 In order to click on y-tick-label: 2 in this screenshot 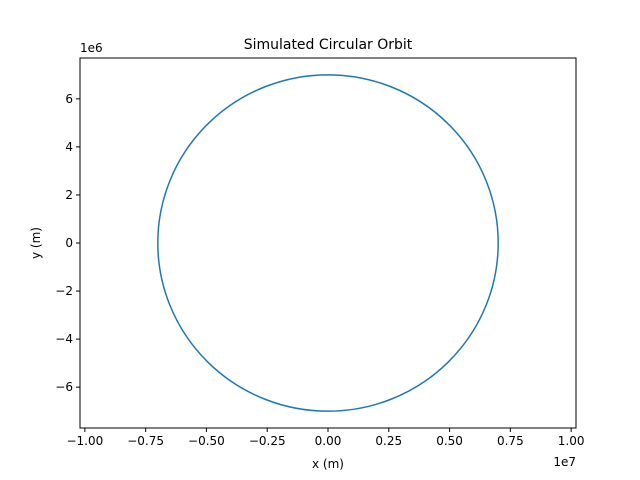, I will do `click(69, 195)`.